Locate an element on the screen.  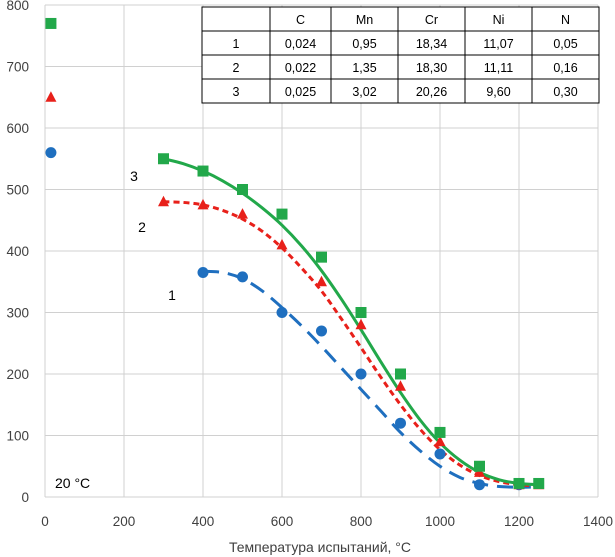
table-cell: 0,95 is located at coordinates (364, 44).